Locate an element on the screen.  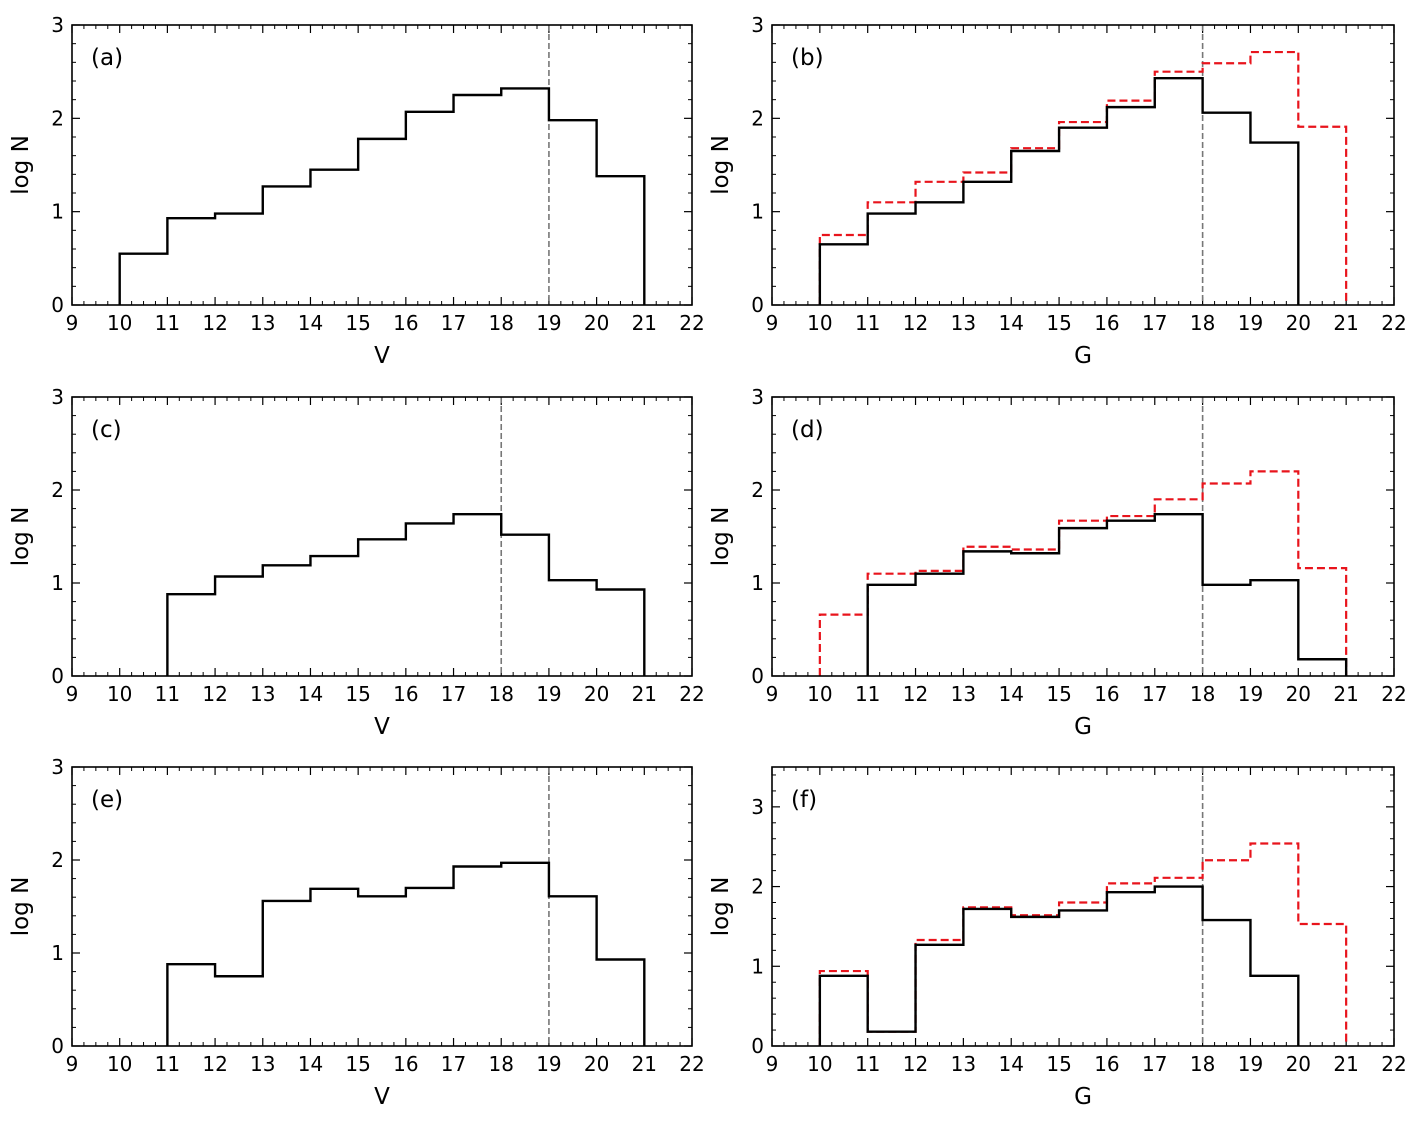
panel-label: (c) is located at coordinates (106, 430).